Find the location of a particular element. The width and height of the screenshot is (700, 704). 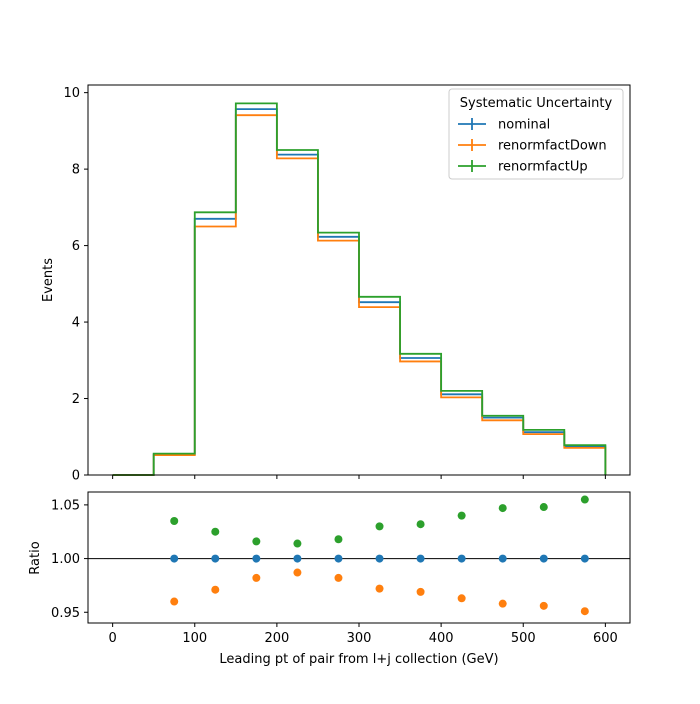

x-tick-label: 100 is located at coordinates (194, 638).